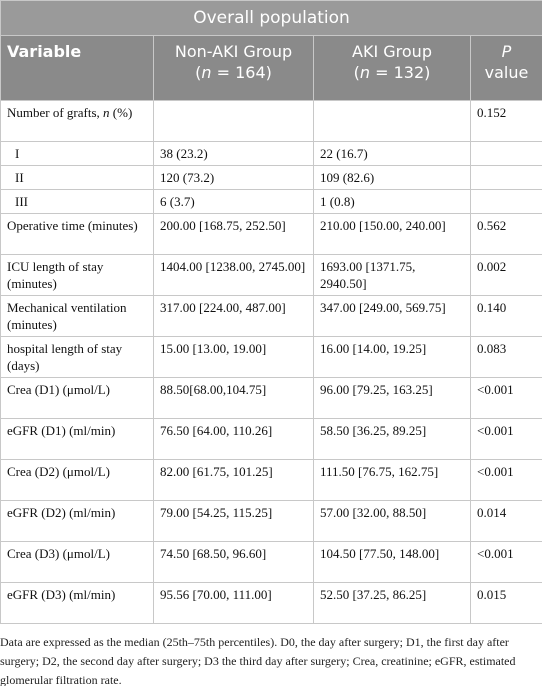 The height and width of the screenshot is (686, 542). I want to click on table-cell: 38 (23.2), so click(233, 153).